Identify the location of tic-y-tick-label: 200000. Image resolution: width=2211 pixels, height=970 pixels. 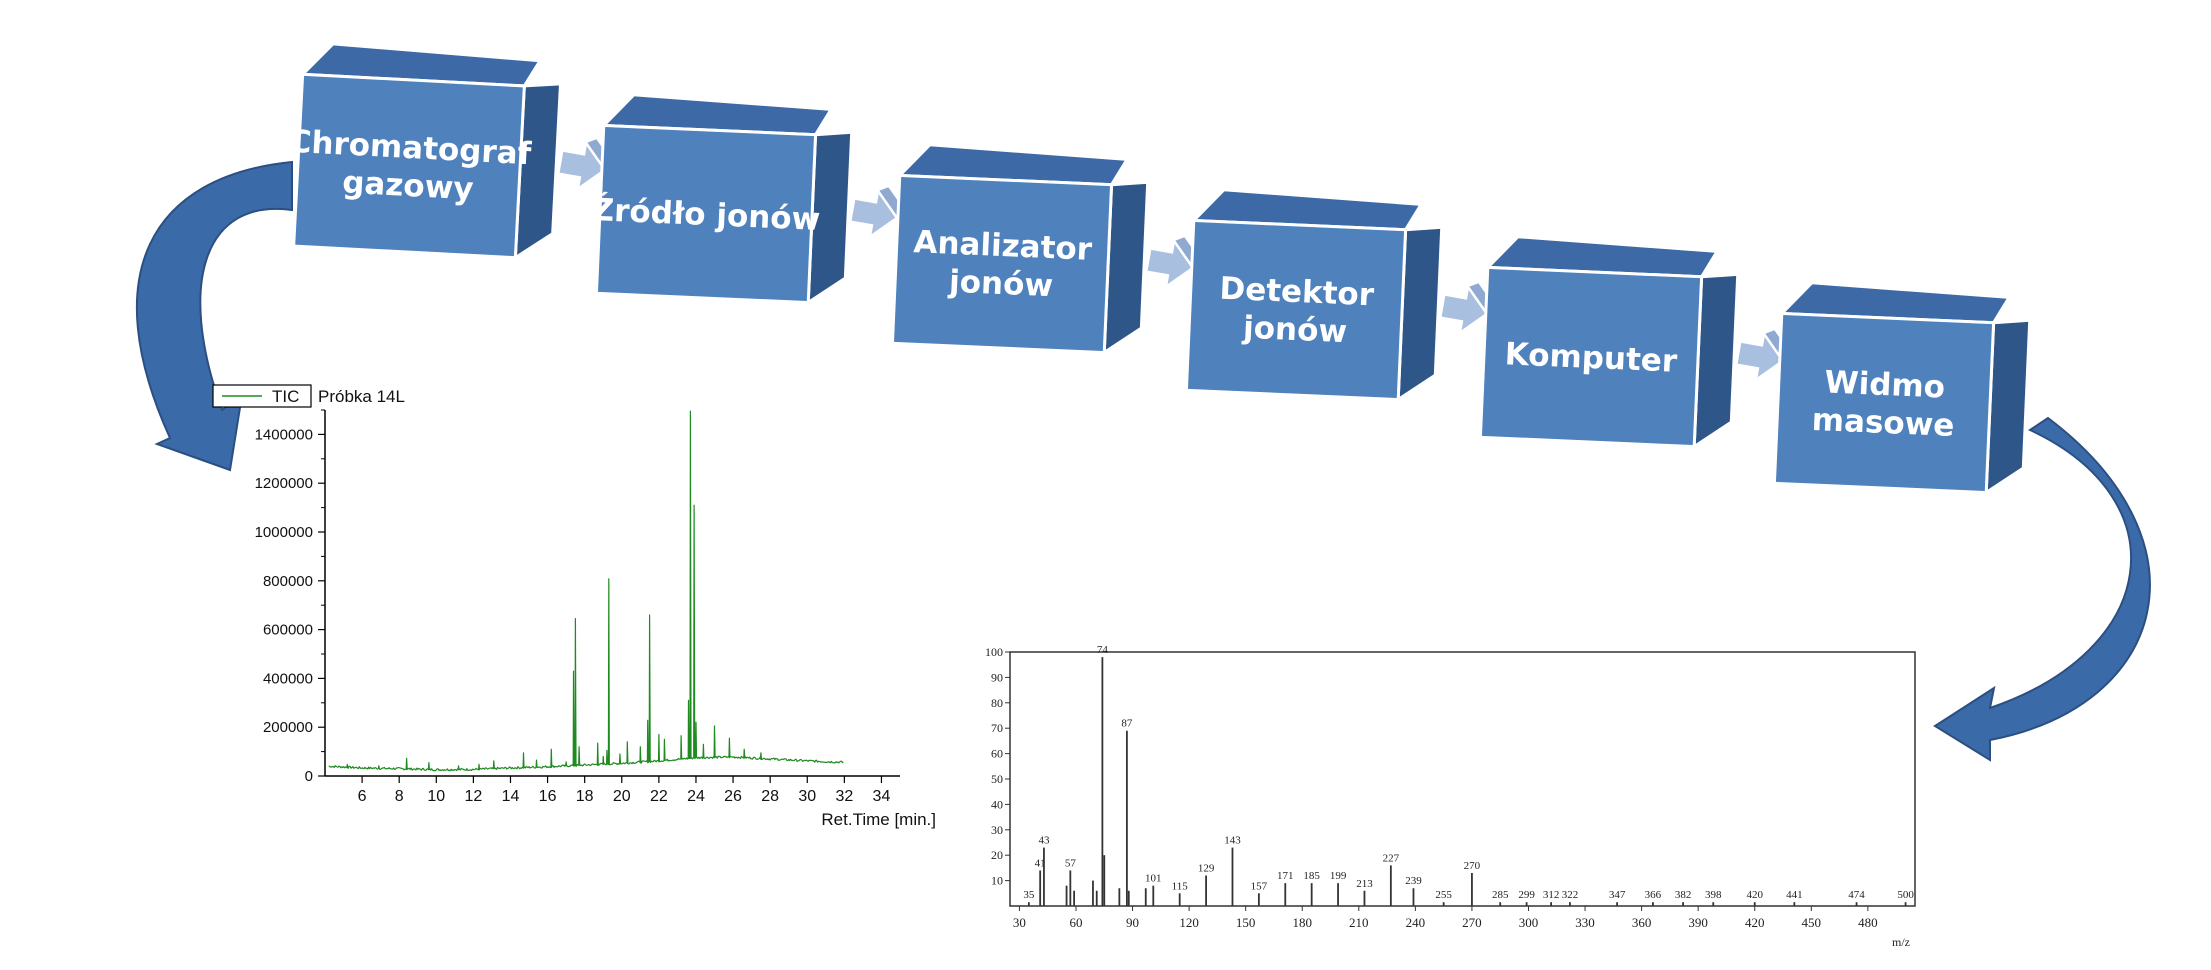
(288, 727).